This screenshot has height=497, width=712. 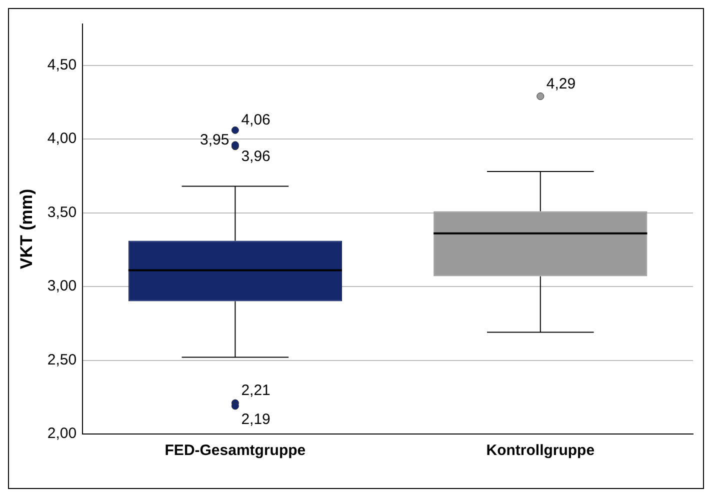 What do you see at coordinates (62, 212) in the screenshot?
I see `y-tick-label: 3,50` at bounding box center [62, 212].